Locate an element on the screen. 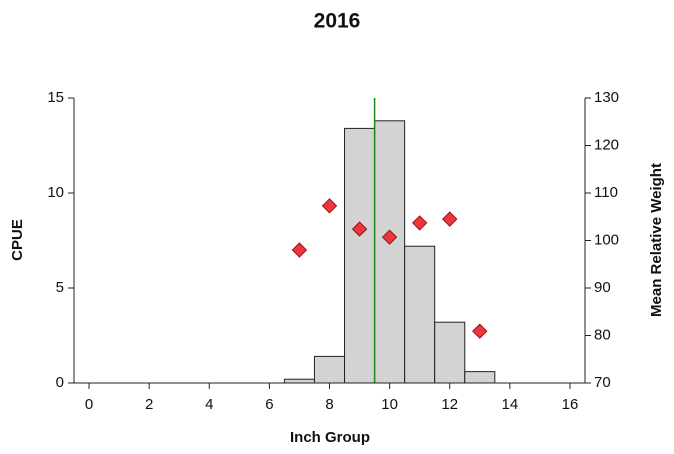 This screenshot has width=674, height=454. y-tick-label: 10 is located at coordinates (55, 192).